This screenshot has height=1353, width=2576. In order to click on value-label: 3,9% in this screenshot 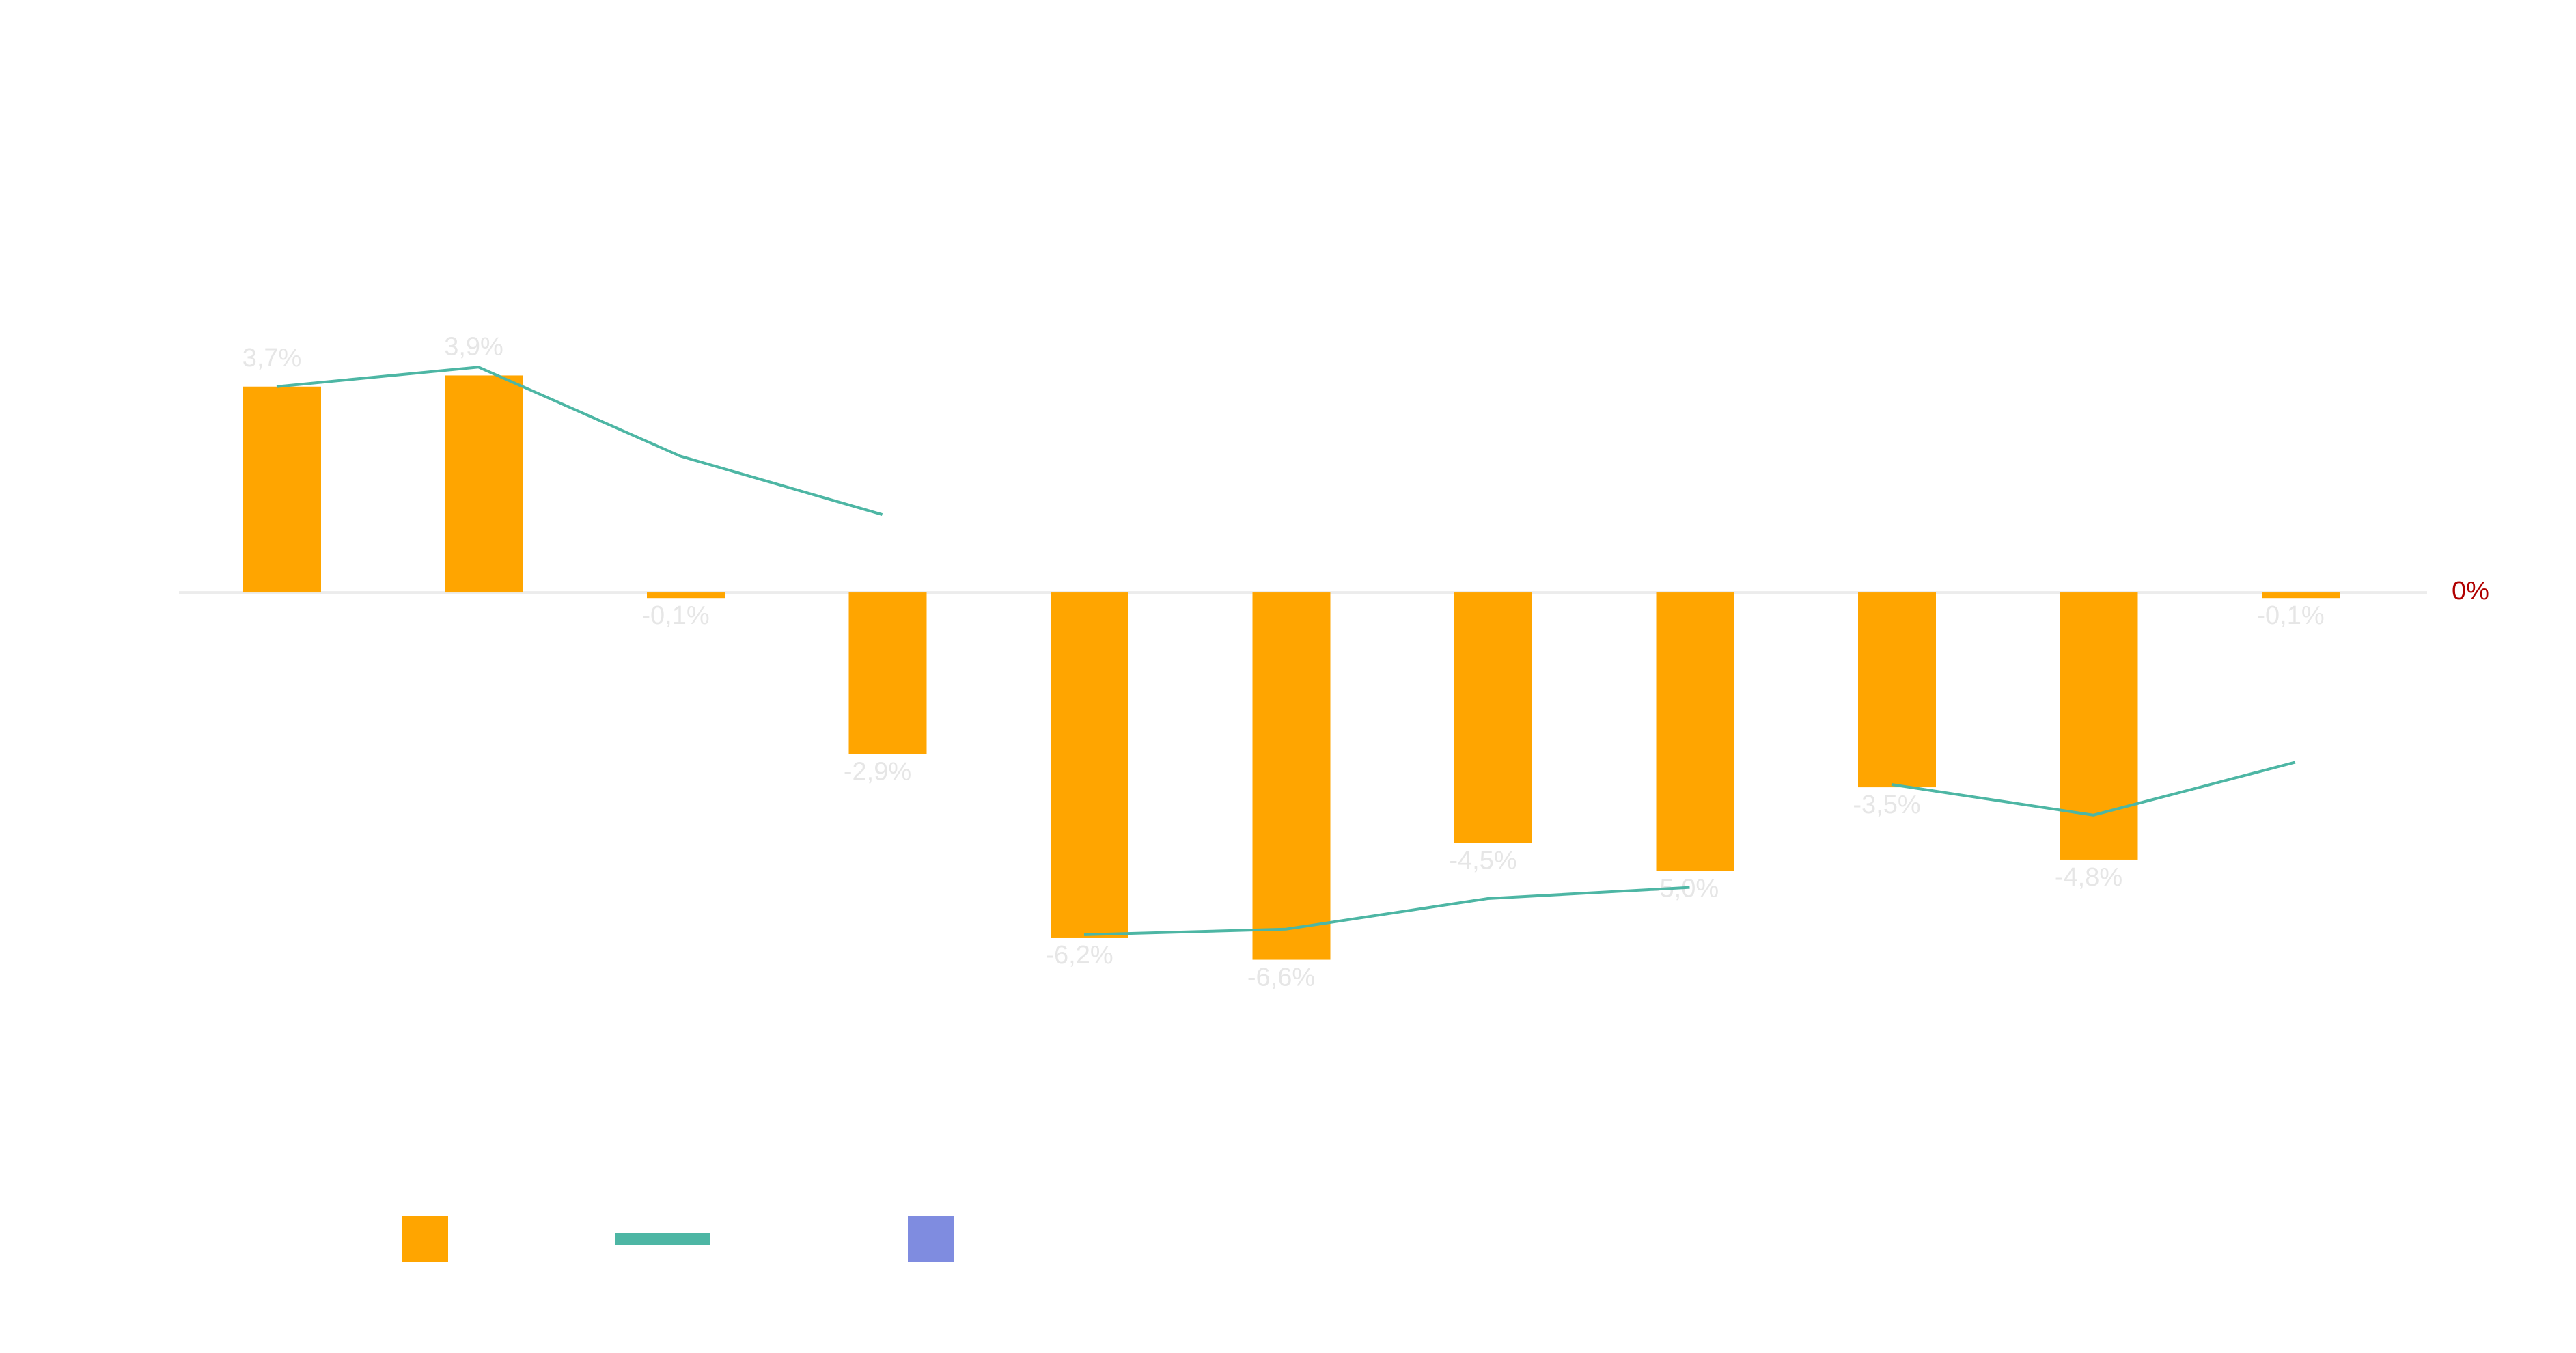, I will do `click(473, 346)`.